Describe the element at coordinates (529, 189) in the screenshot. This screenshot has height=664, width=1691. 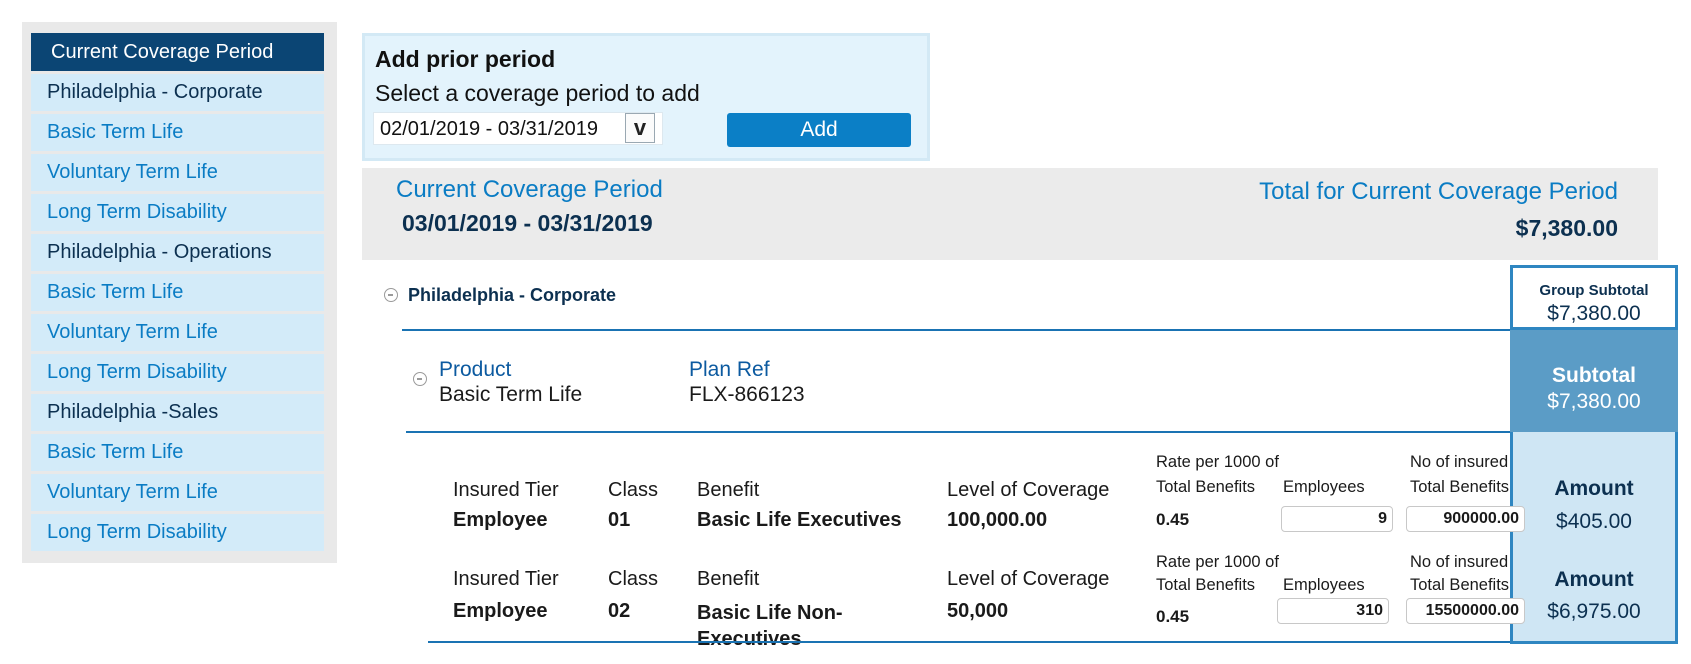
I see `current-period-label: Current Coverage Period` at that location.